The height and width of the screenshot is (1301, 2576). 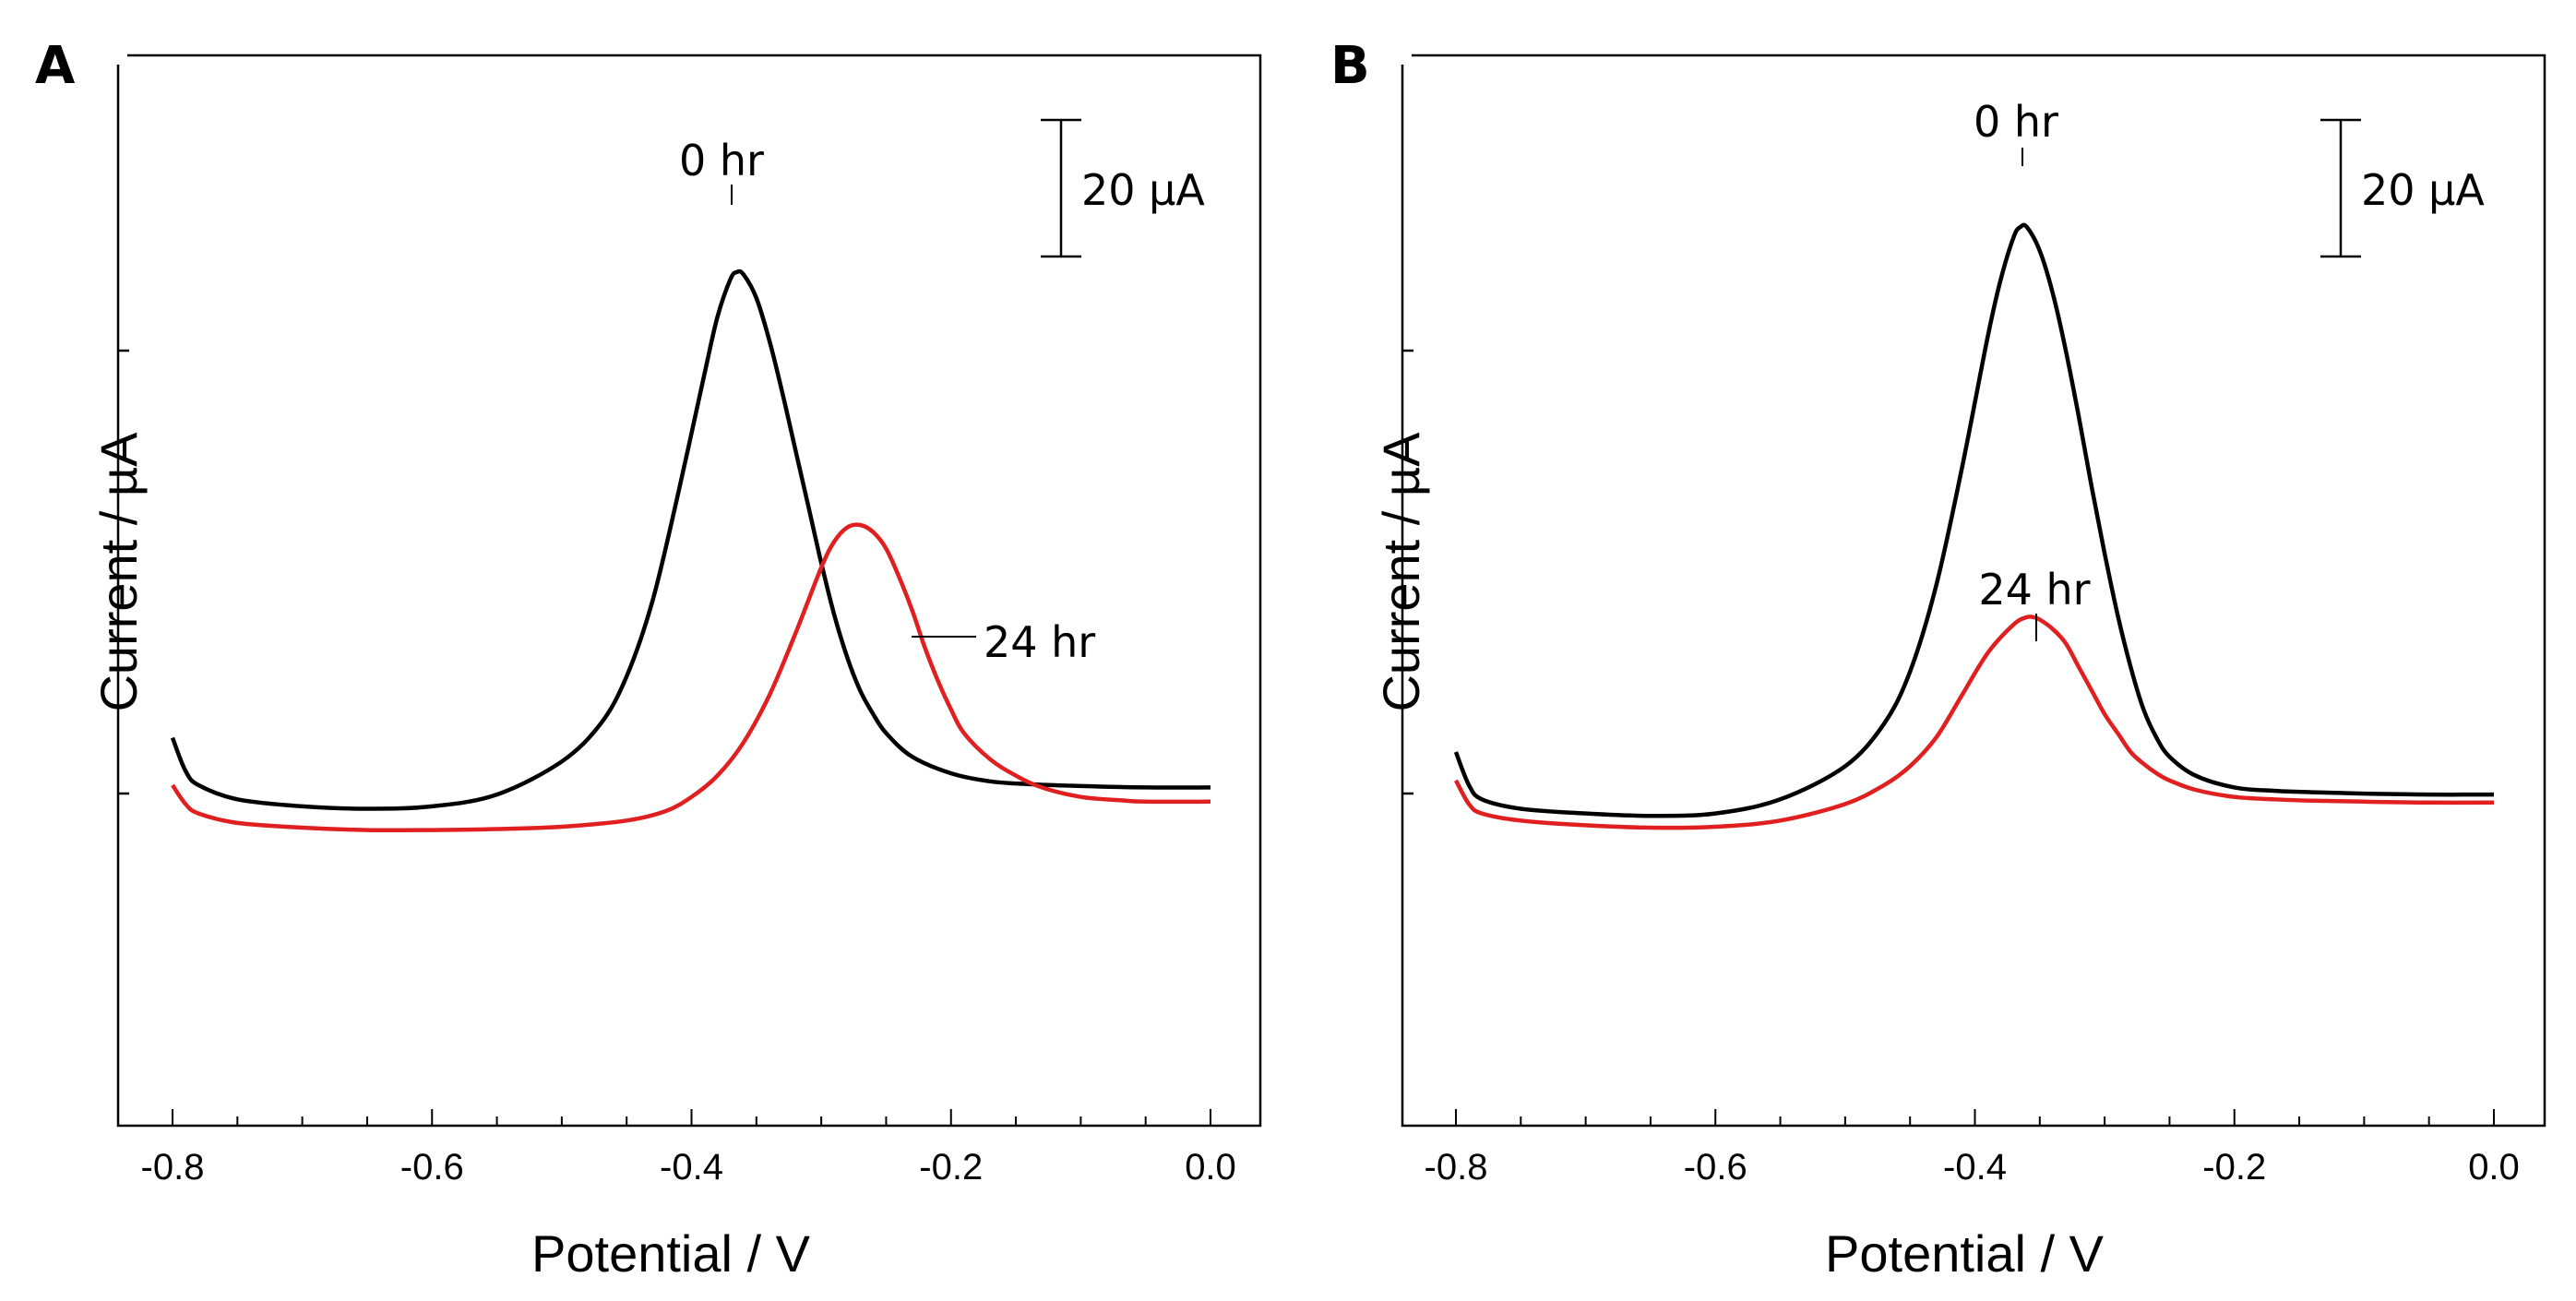 What do you see at coordinates (56, 66) in the screenshot?
I see `panel-label: A` at bounding box center [56, 66].